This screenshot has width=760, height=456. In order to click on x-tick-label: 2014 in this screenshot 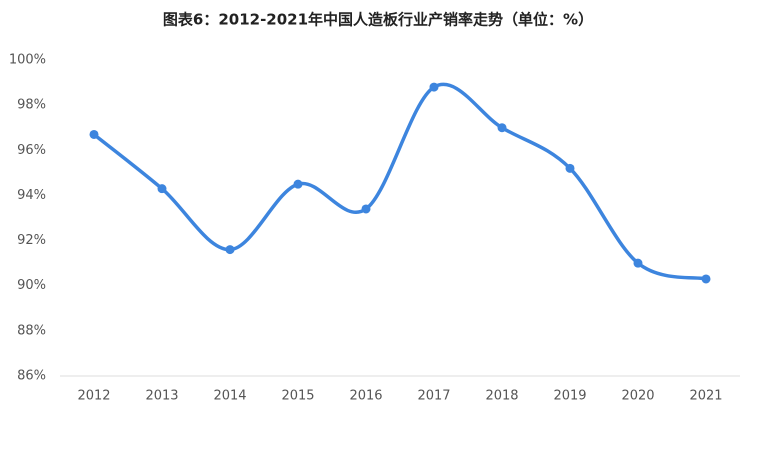, I will do `click(229, 396)`.